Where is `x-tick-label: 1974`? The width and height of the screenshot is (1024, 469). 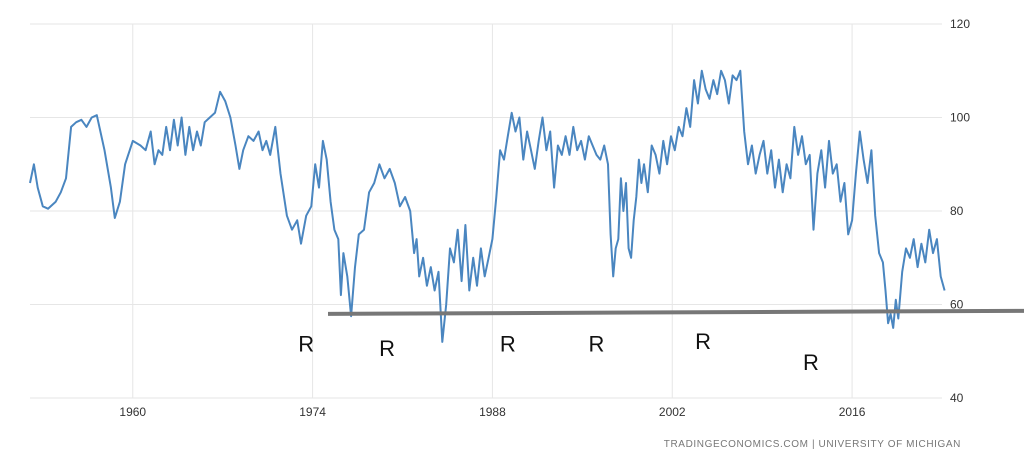 x-tick-label: 1974 is located at coordinates (312, 412).